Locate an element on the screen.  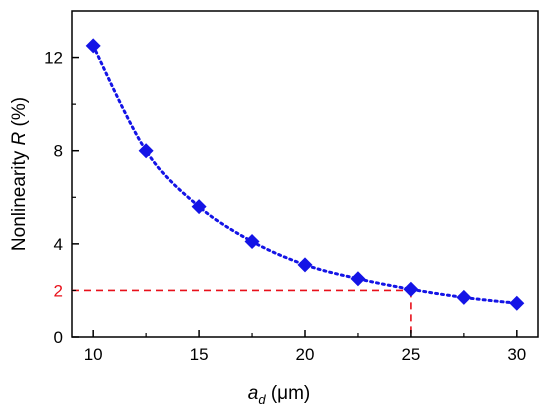
reference-guides: 2 is located at coordinates (233, 309).